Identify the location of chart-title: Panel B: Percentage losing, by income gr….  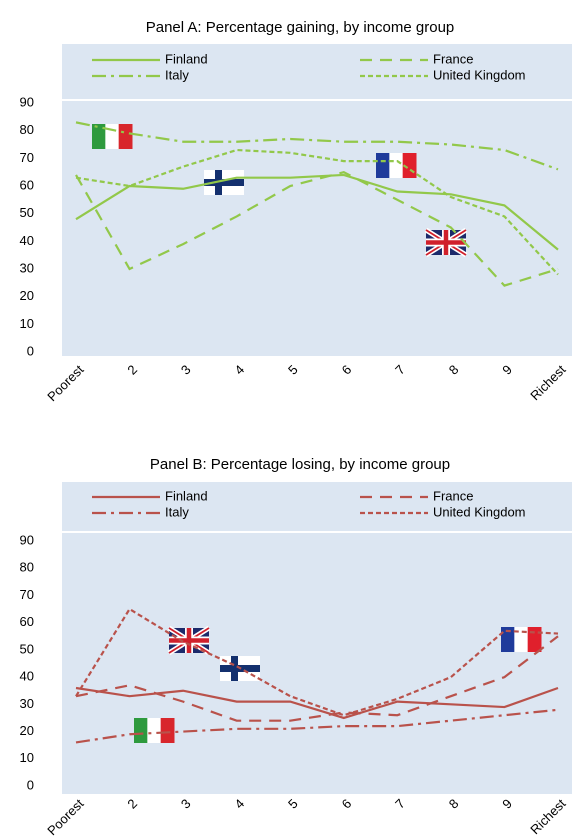
(300, 464).